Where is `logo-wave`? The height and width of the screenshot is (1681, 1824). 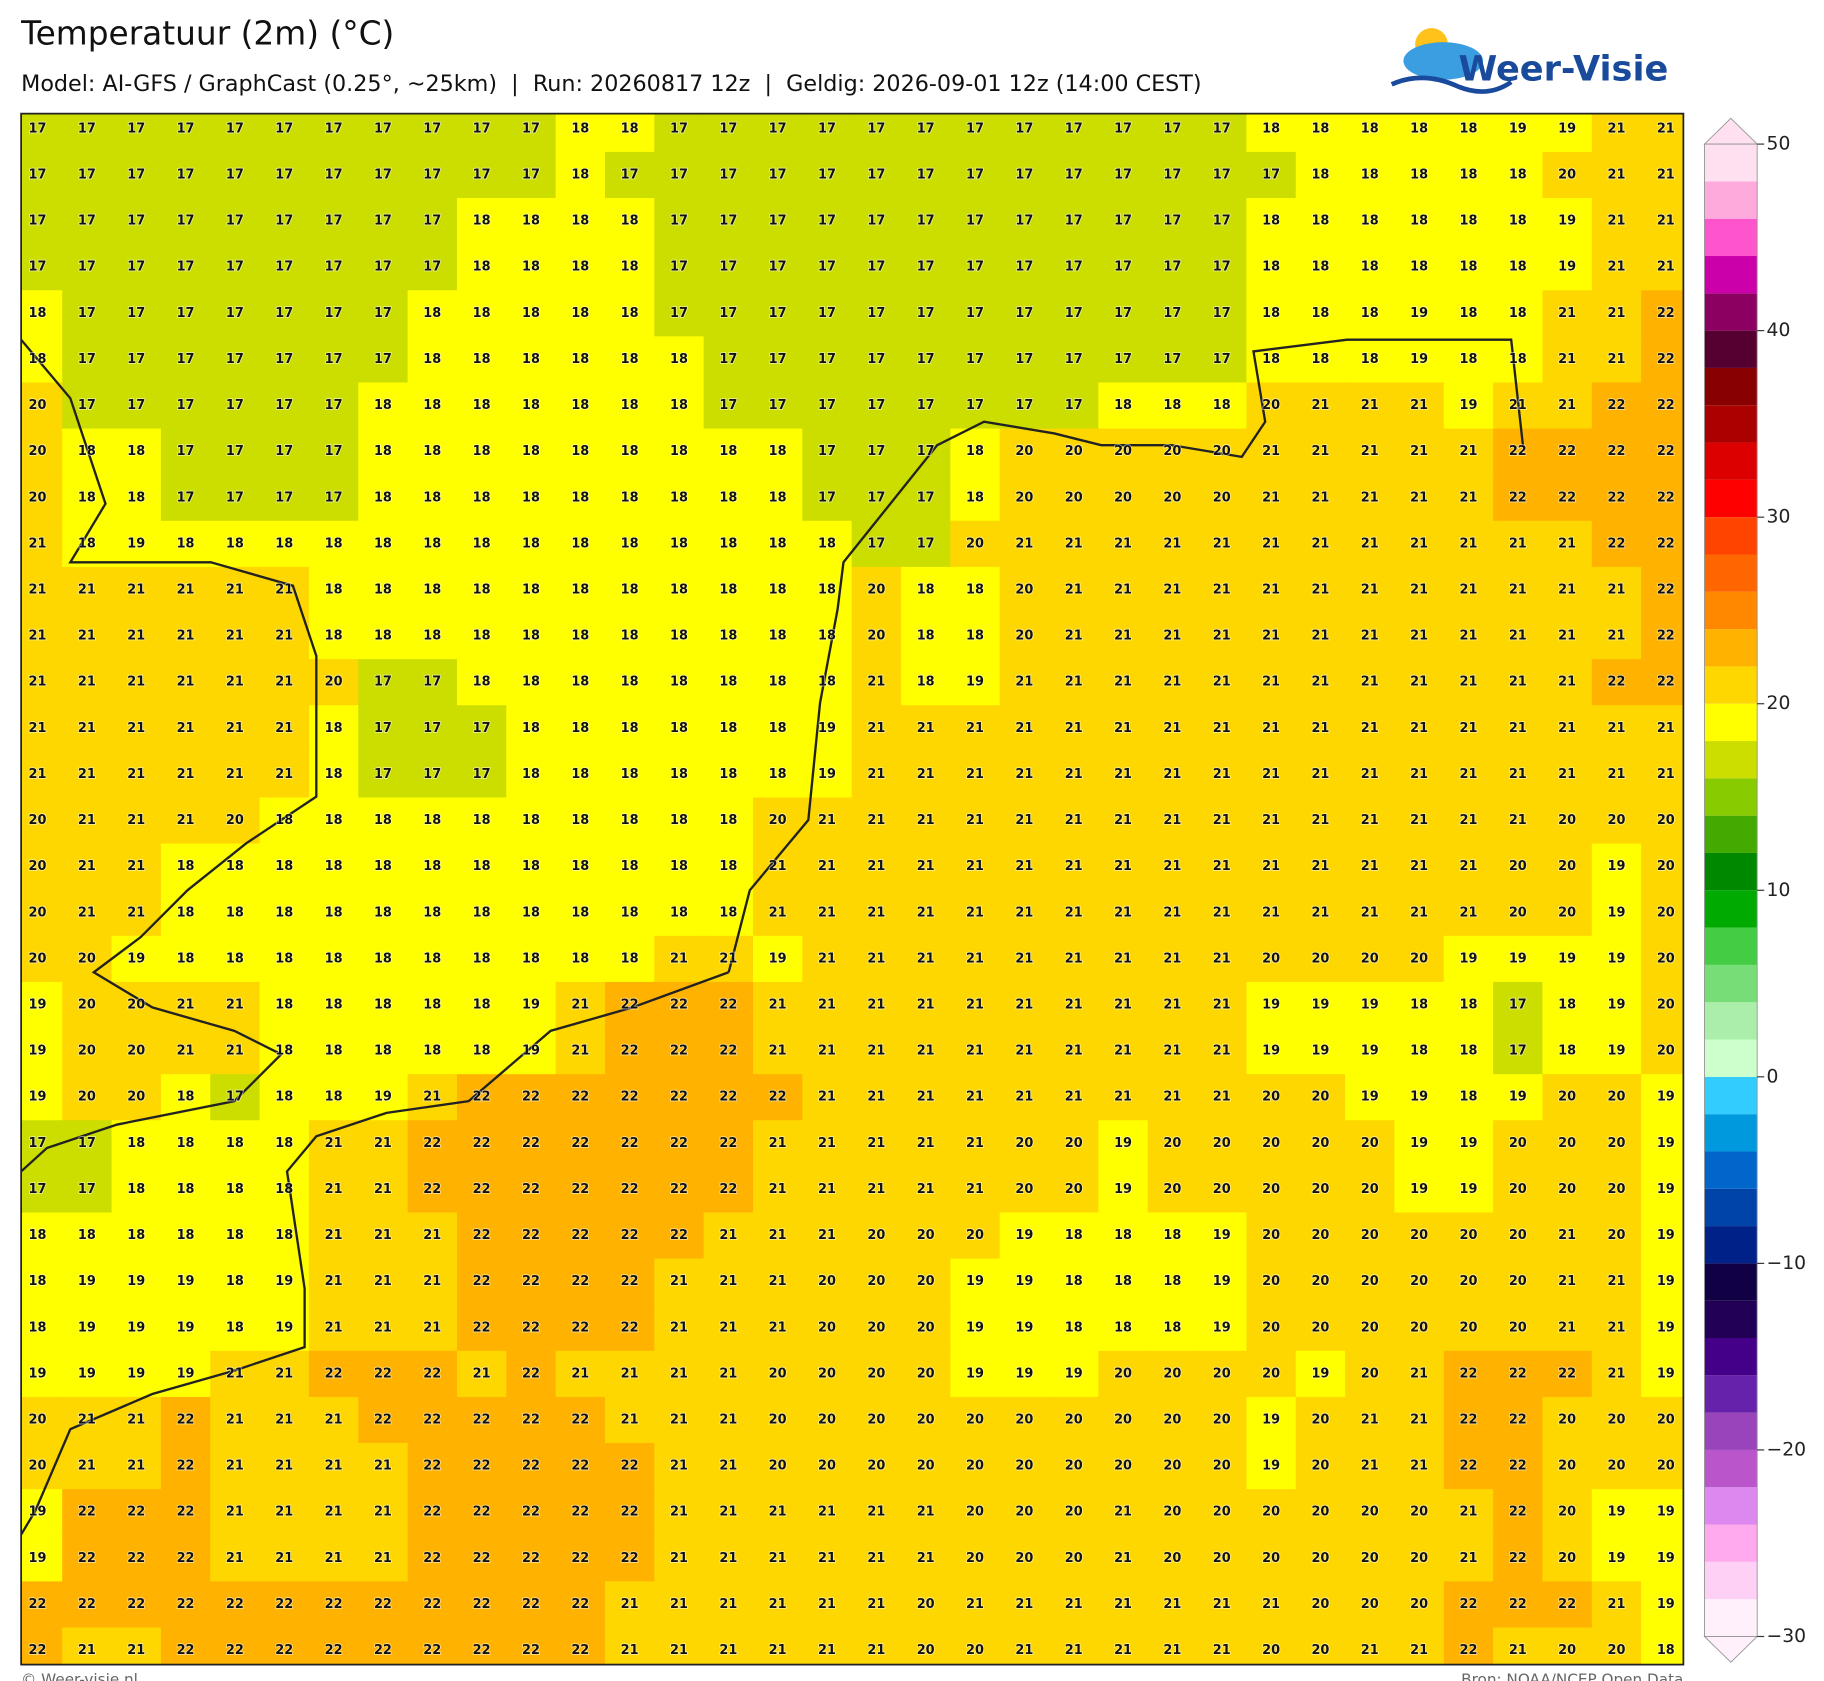 logo-wave is located at coordinates (1451, 84).